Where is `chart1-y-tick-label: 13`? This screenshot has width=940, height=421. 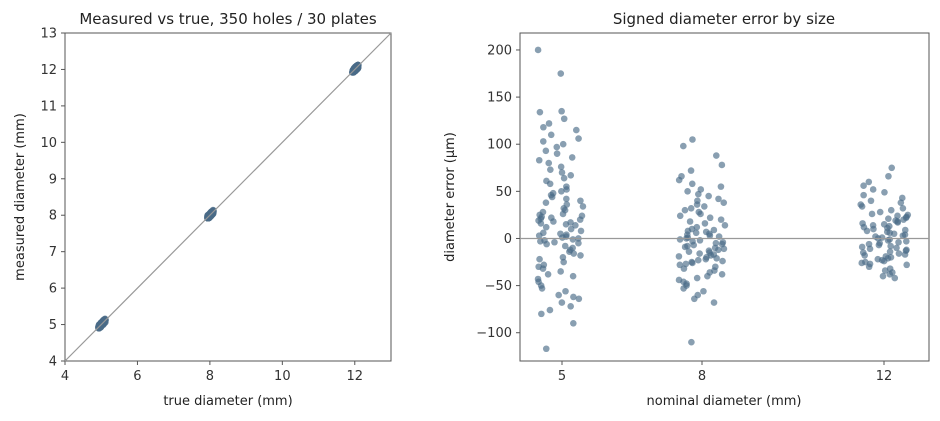
chart1-y-tick-label: 13 is located at coordinates (48, 34).